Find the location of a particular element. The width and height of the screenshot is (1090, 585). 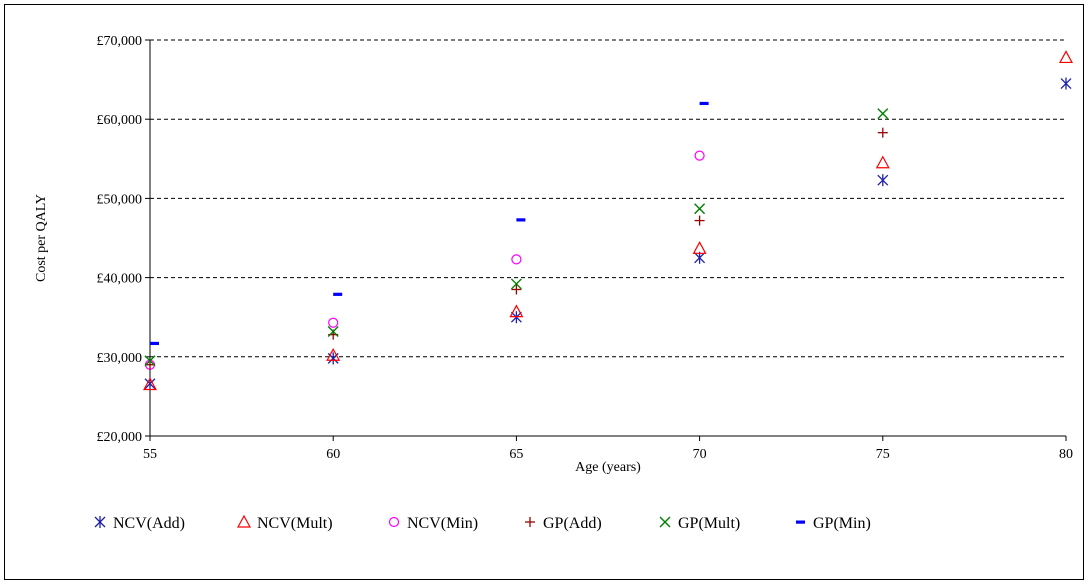

x-tick-label: 55 is located at coordinates (150, 454).